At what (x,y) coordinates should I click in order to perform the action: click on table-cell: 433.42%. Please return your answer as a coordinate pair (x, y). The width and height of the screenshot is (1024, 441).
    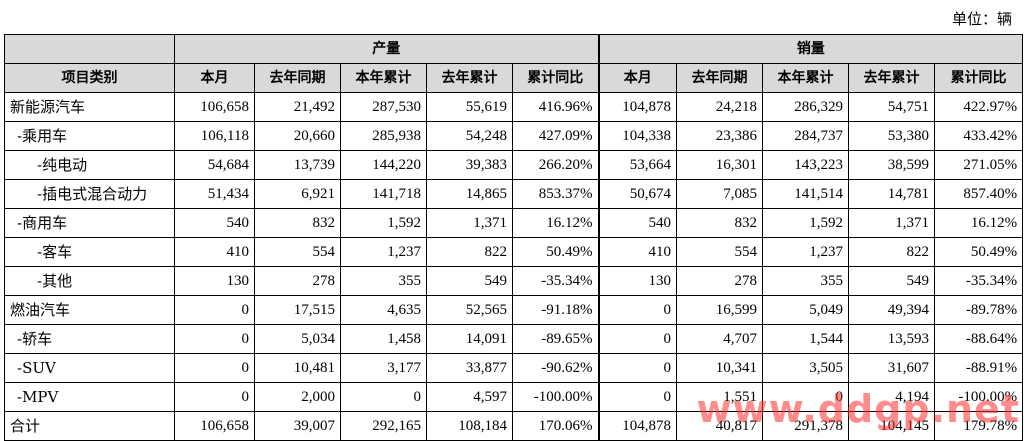
    Looking at the image, I should click on (979, 136).